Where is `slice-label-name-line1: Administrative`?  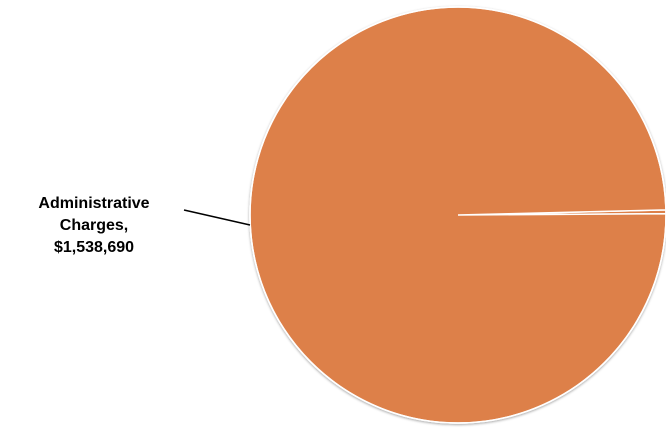
slice-label-name-line1: Administrative is located at coordinates (94, 203).